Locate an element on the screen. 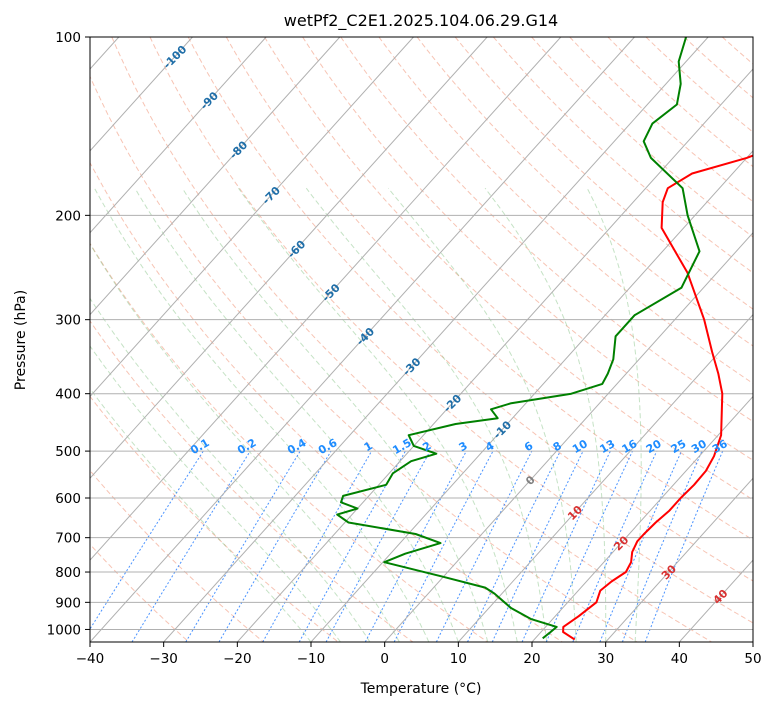 The width and height of the screenshot is (775, 708). y-tick-label: 900 is located at coordinates (68, 603).